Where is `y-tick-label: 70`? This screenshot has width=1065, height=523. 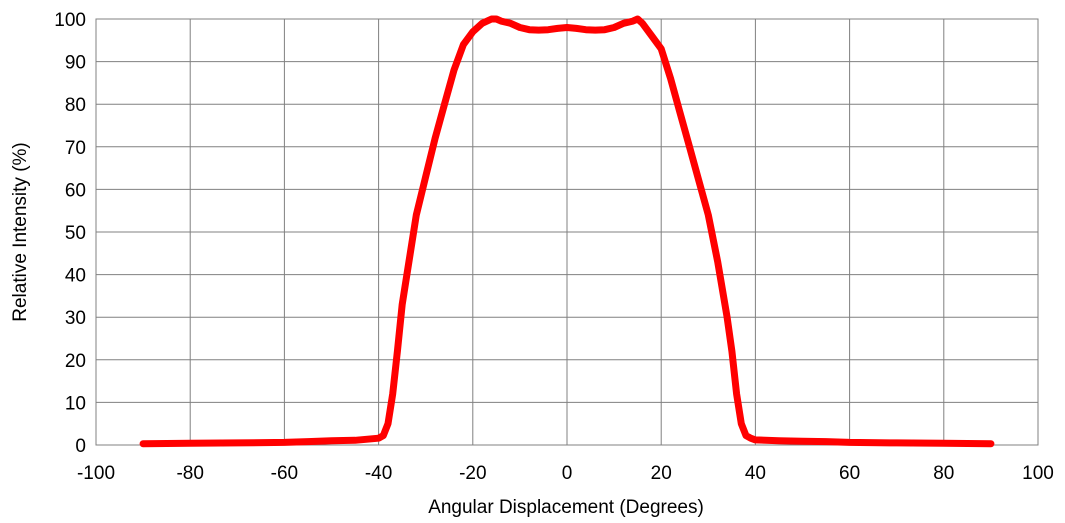 y-tick-label: 70 is located at coordinates (75, 148).